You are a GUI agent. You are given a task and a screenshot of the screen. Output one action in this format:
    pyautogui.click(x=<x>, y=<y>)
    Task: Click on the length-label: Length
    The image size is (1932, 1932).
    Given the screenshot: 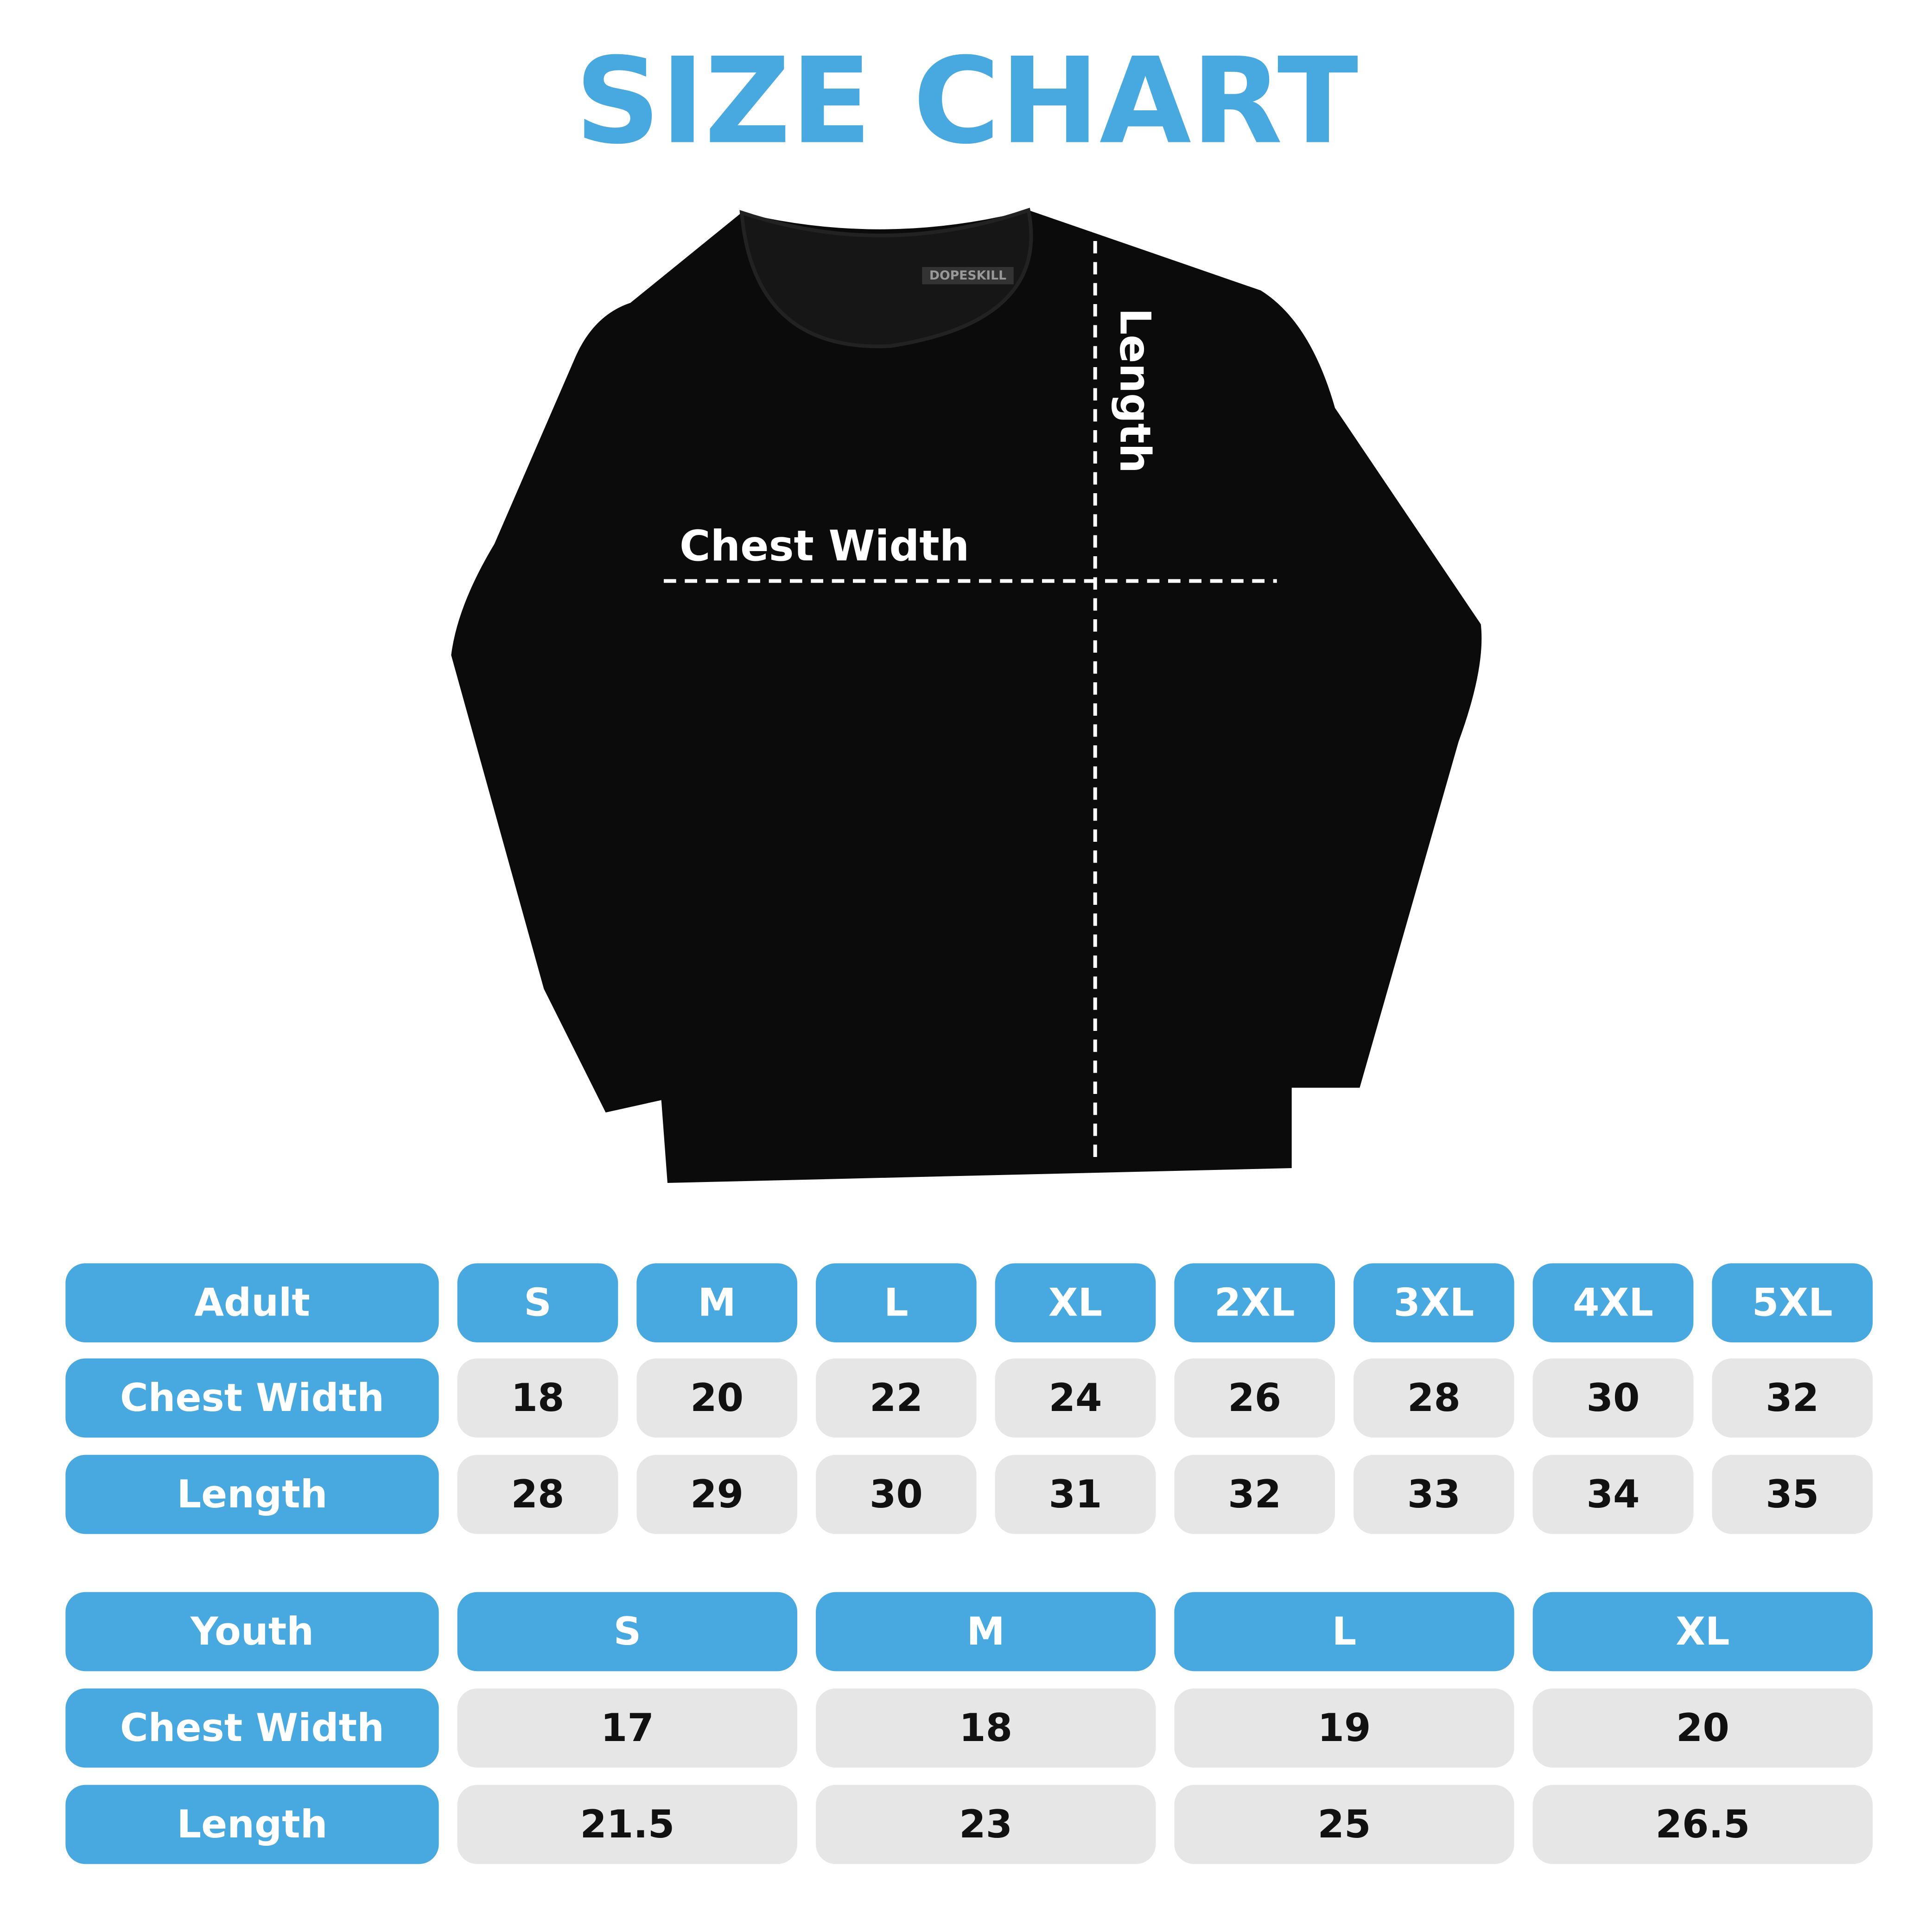 What is the action you would take?
    pyautogui.click(x=1135, y=390)
    